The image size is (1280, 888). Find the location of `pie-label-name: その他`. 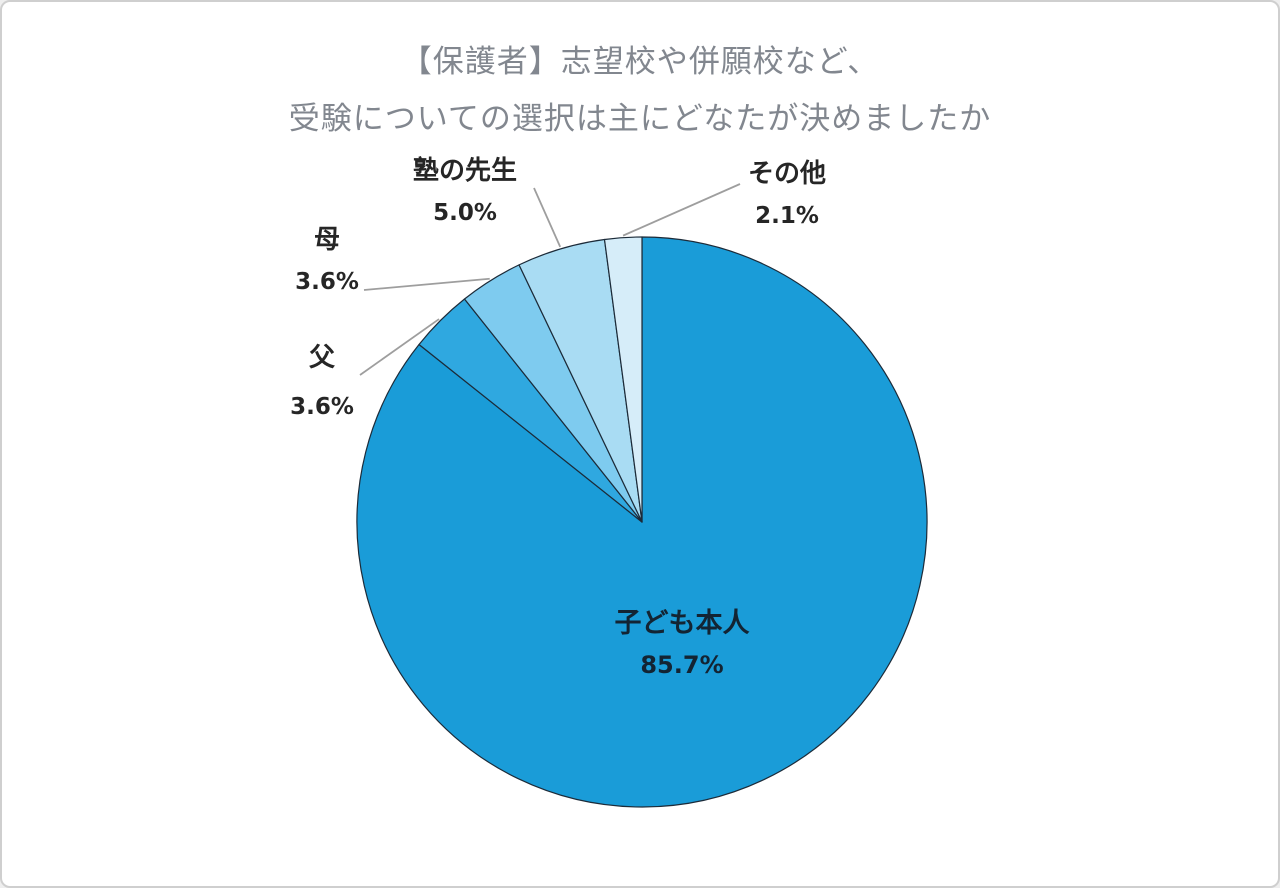

pie-label-name: その他 is located at coordinates (786, 174).